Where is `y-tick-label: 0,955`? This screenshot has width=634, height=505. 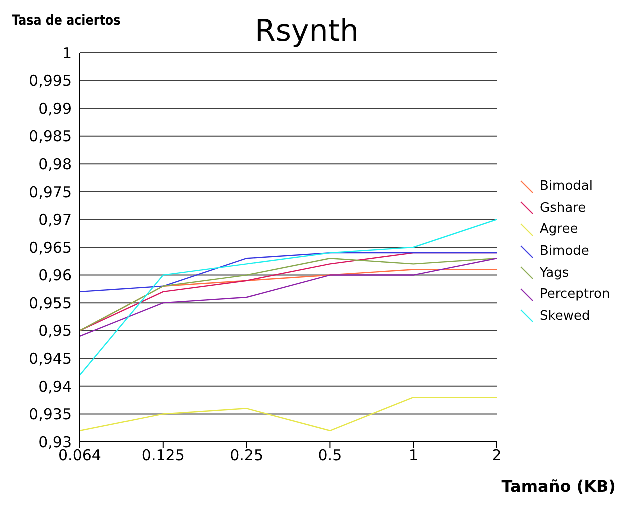 y-tick-label: 0,955 is located at coordinates (50, 303).